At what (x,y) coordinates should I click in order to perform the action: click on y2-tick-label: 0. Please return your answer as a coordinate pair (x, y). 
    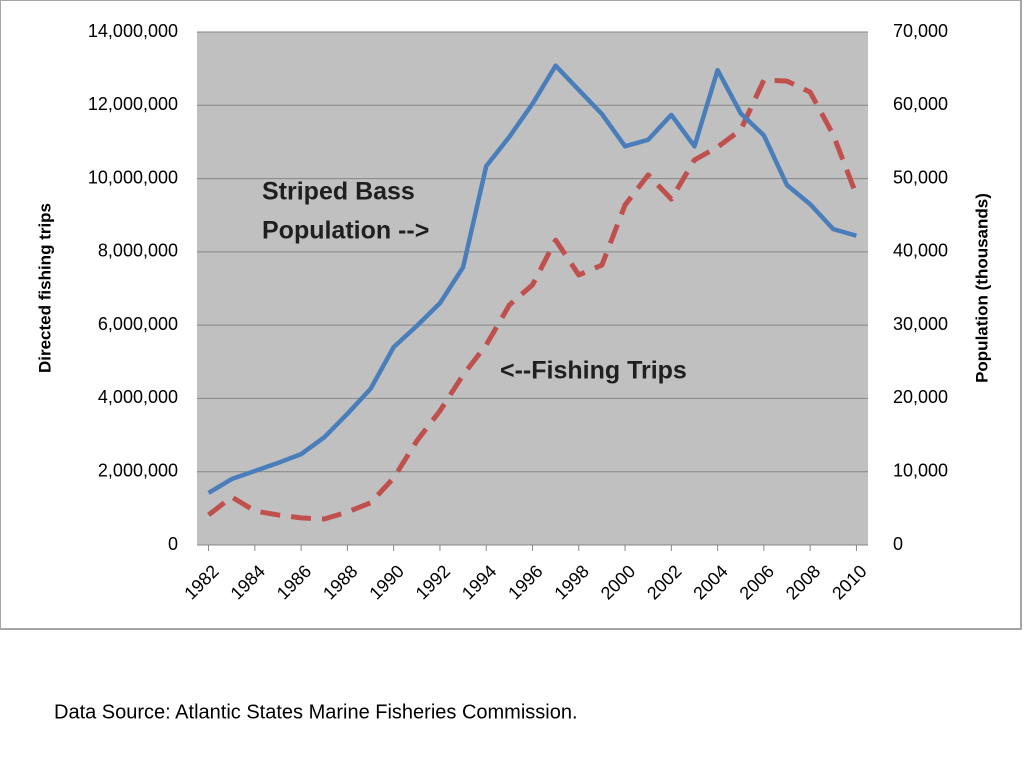
    Looking at the image, I should click on (898, 544).